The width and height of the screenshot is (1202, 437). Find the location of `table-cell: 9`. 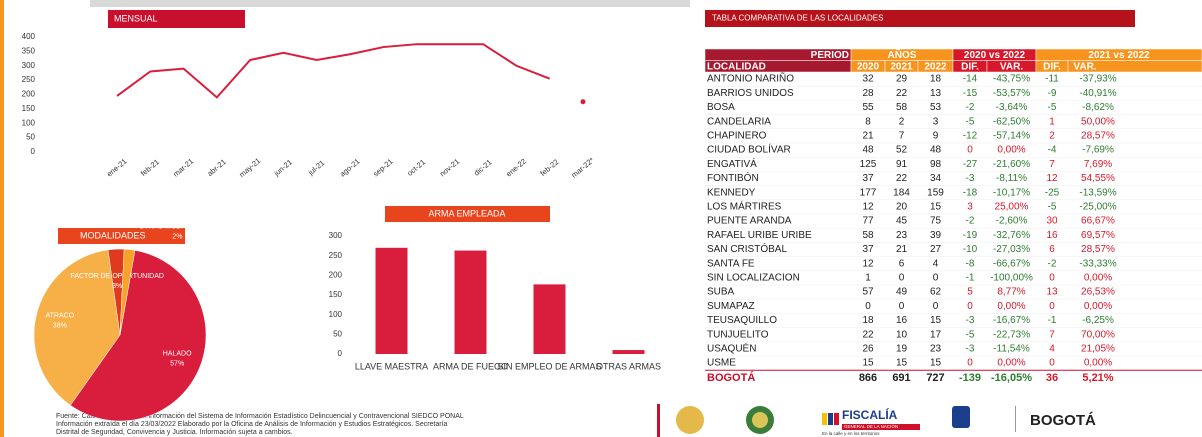

table-cell: 9 is located at coordinates (936, 136).